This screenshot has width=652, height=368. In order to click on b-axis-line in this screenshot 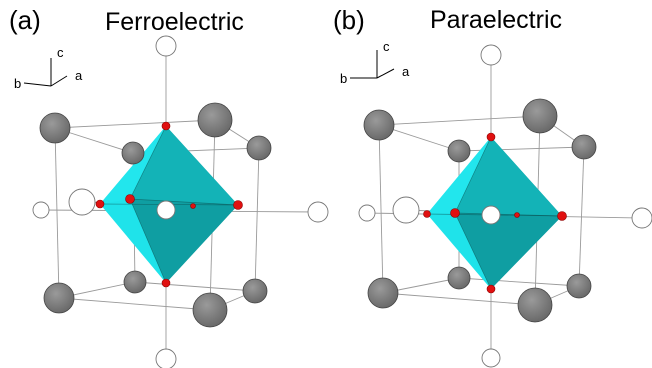, I will do `click(37, 84)`.